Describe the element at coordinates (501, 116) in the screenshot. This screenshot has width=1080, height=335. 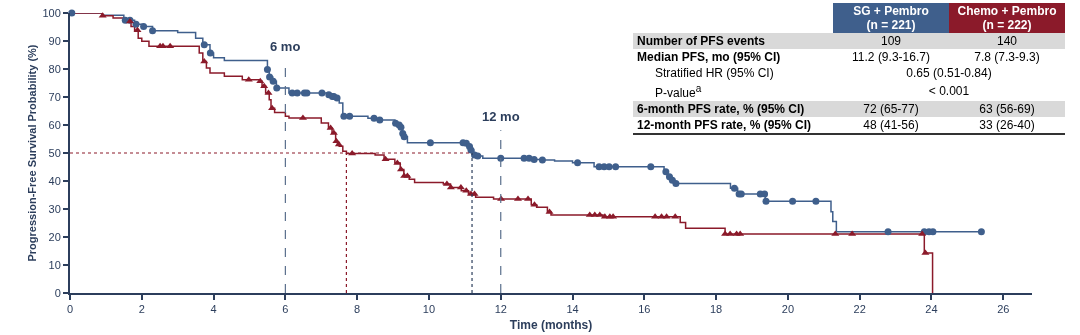
I see `ref-line-label: 12 mo` at that location.